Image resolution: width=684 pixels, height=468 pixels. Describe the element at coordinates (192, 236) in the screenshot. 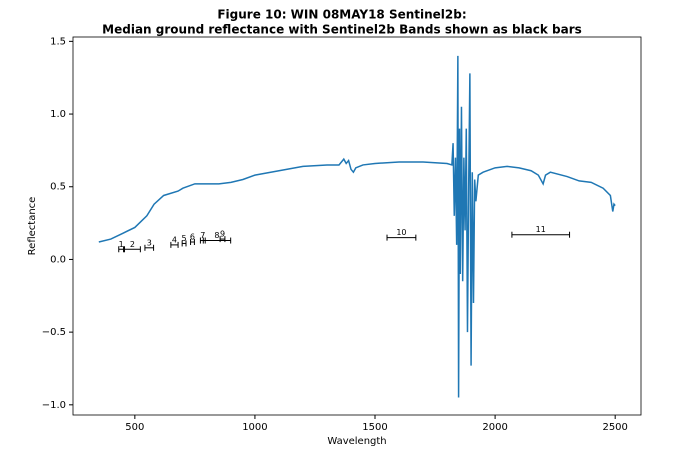

I see `band-label: 6` at that location.